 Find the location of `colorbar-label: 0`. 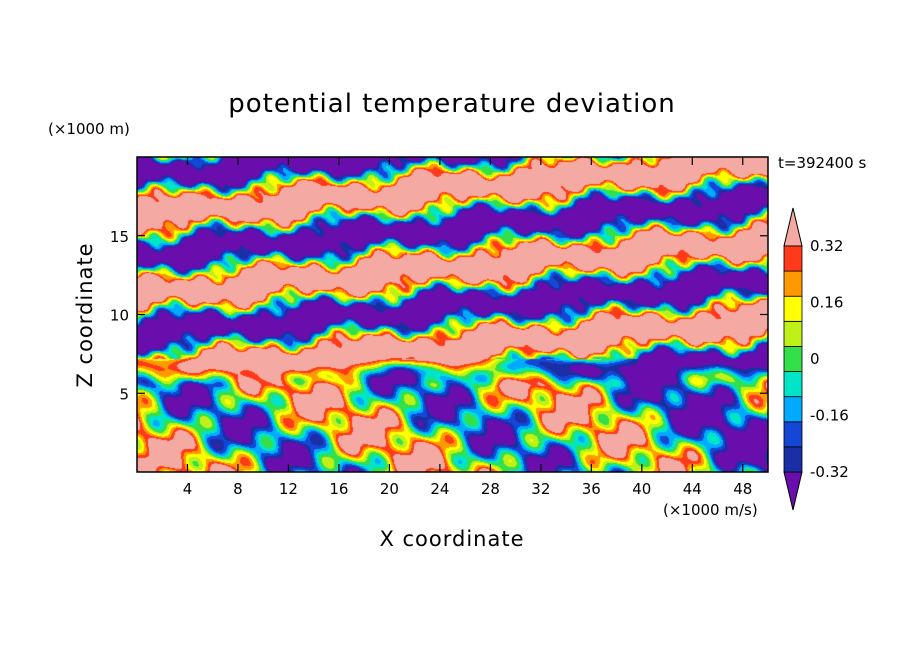

colorbar-label: 0 is located at coordinates (815, 359).